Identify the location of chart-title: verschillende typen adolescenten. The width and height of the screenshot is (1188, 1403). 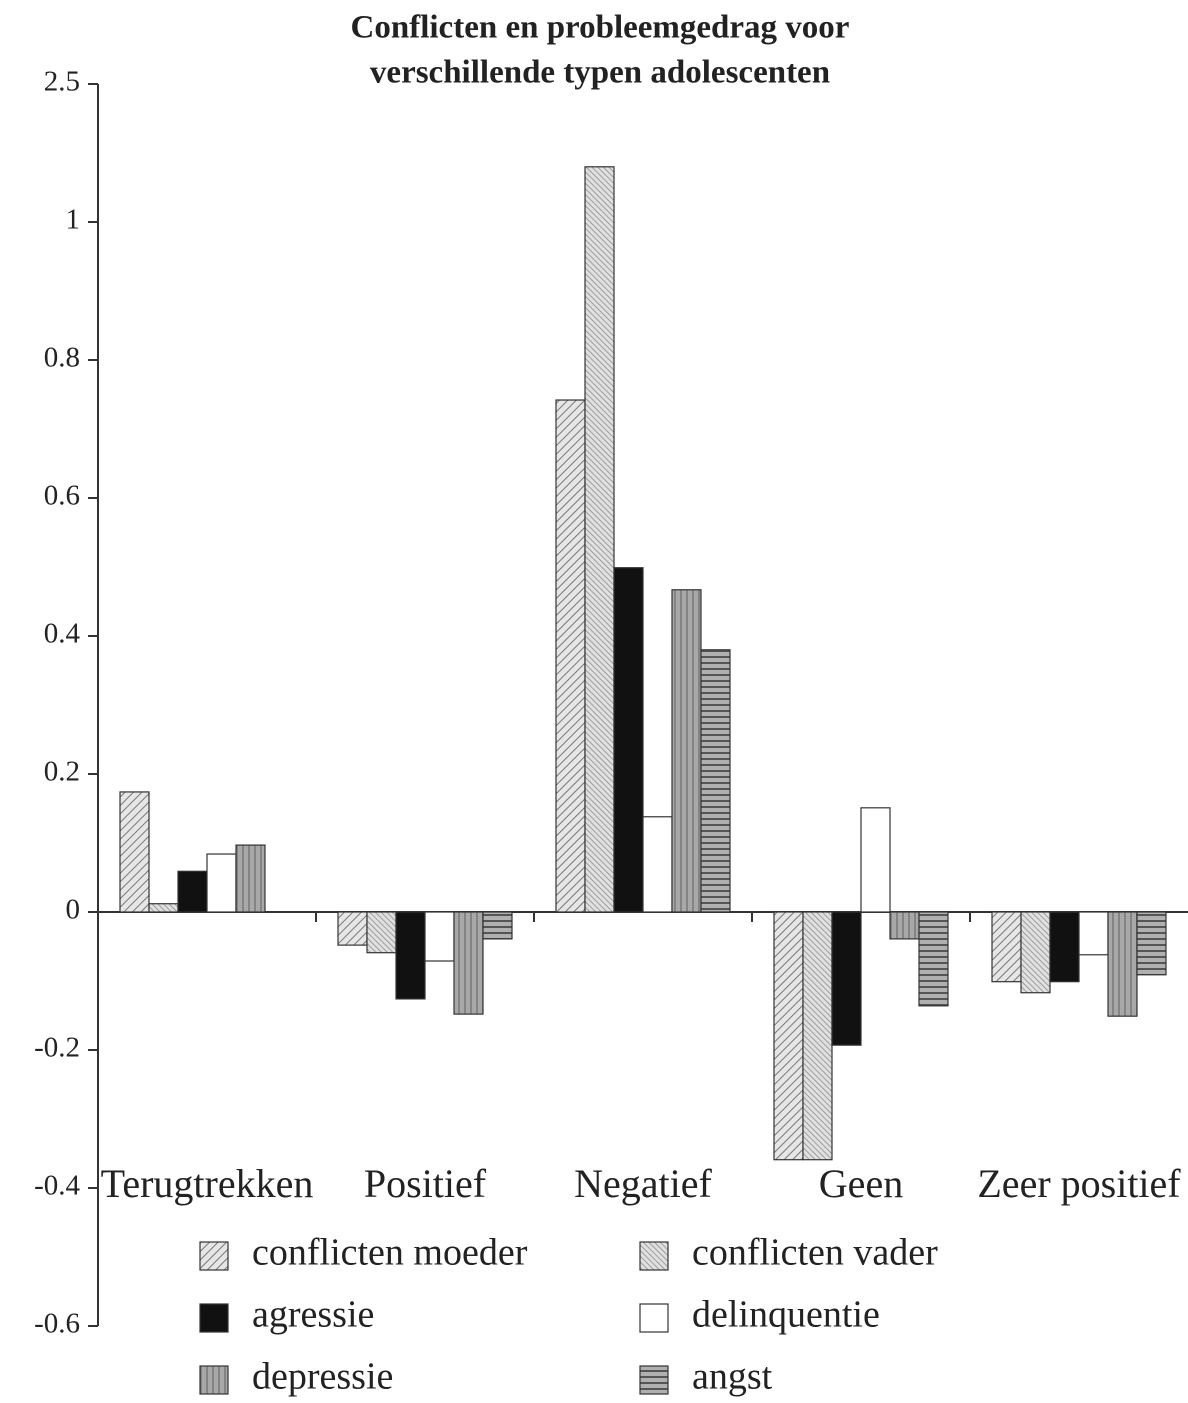
(600, 73).